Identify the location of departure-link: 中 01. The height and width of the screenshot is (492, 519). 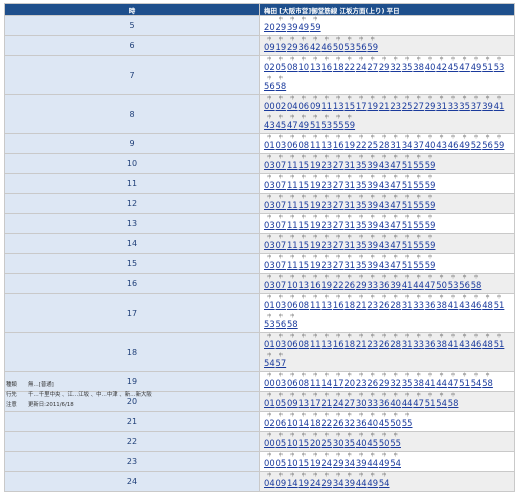
(269, 142).